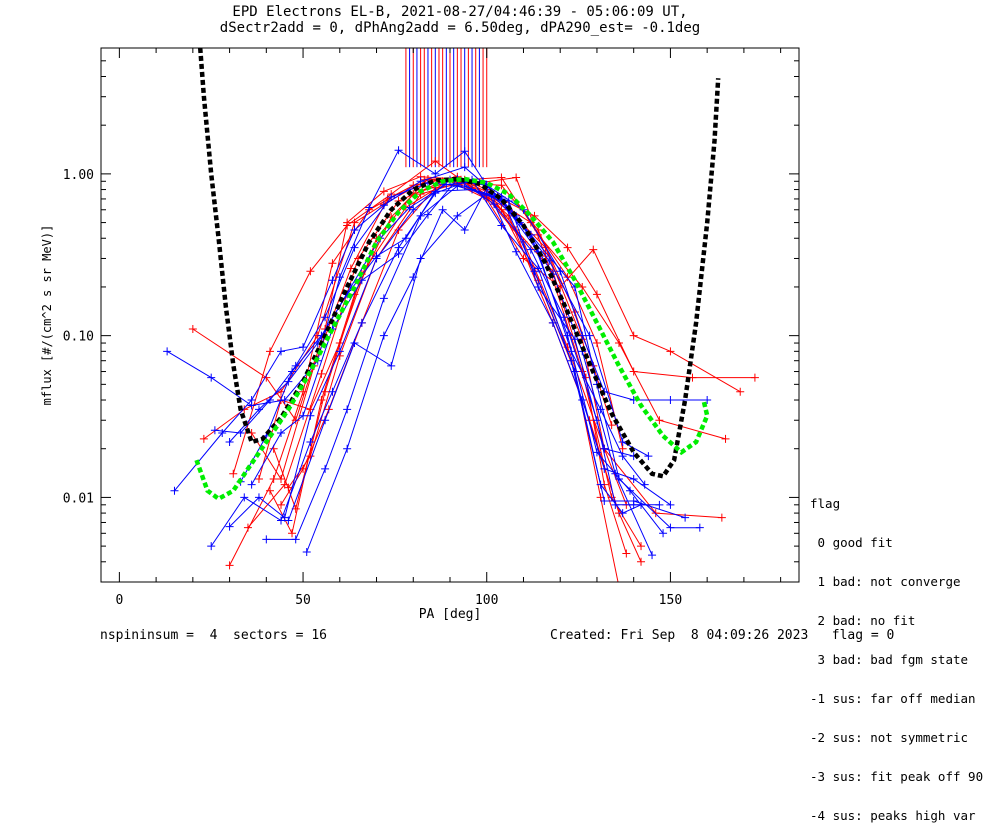 The height and width of the screenshot is (835, 1000). I want to click on legend-title: flag, so click(825, 503).